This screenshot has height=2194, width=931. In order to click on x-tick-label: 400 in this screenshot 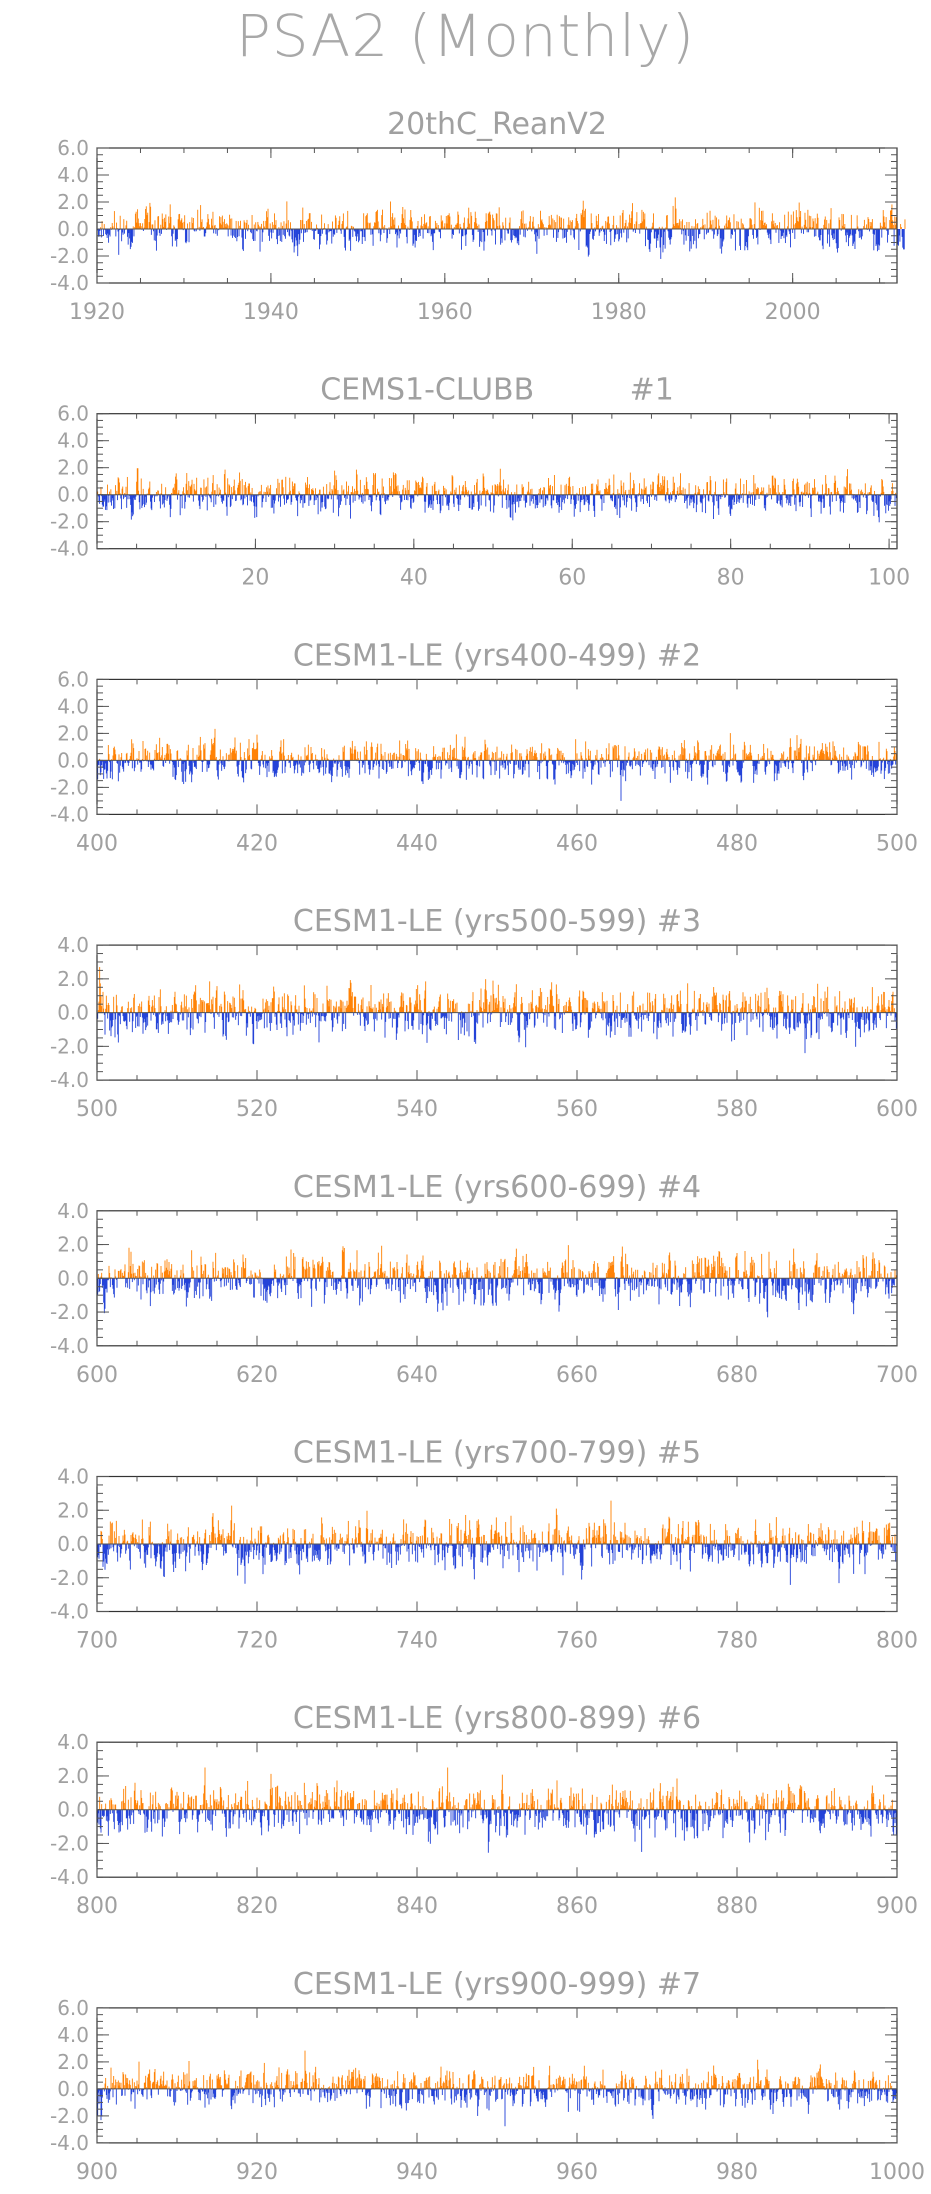, I will do `click(97, 843)`.